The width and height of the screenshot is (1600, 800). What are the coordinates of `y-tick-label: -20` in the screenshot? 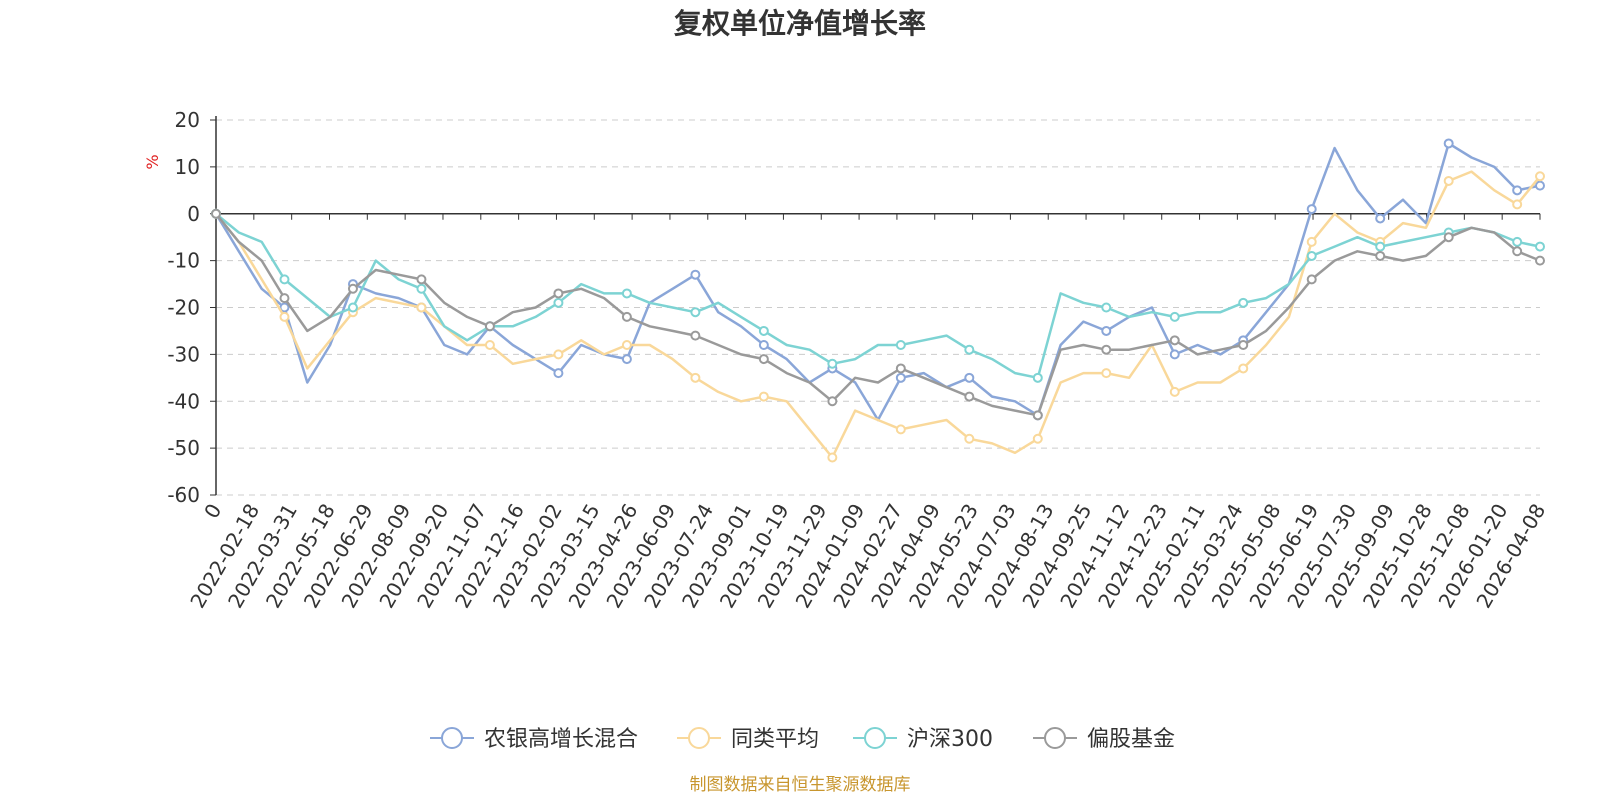 It's located at (183, 308).